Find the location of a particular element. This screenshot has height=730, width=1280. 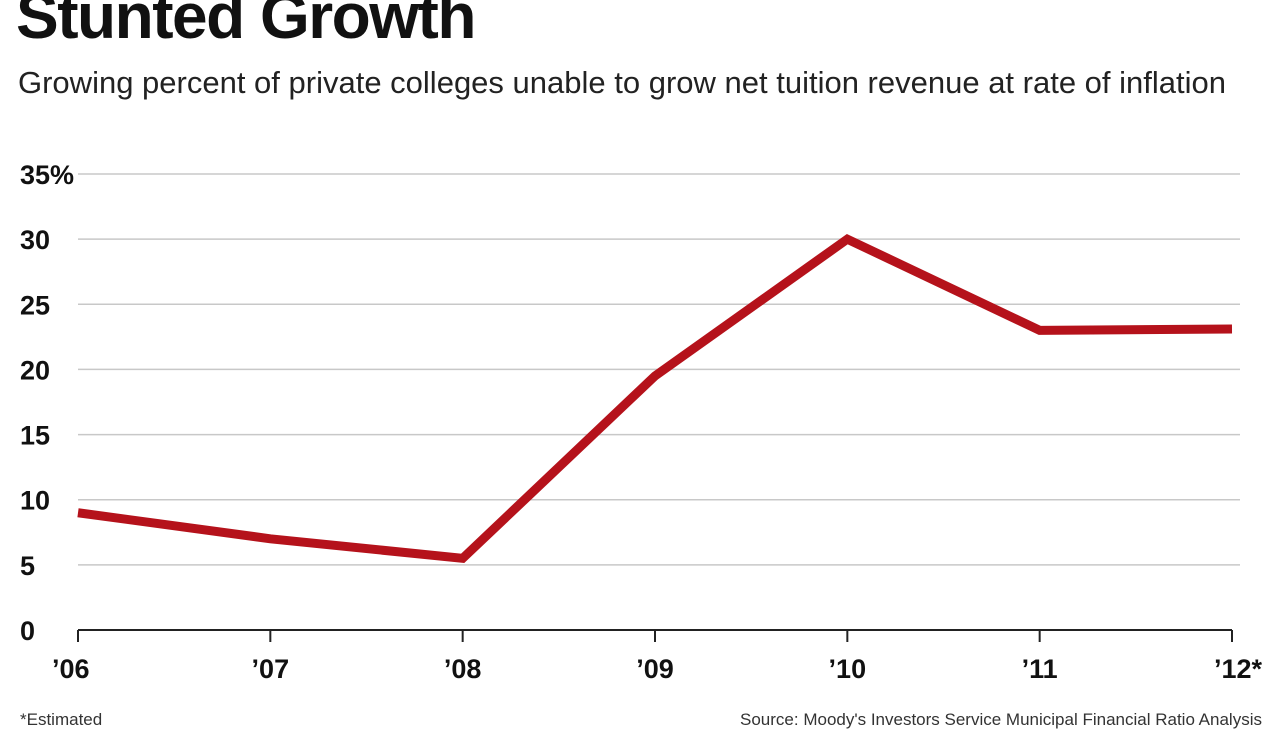

x-tick-label: ’09 is located at coordinates (655, 669).